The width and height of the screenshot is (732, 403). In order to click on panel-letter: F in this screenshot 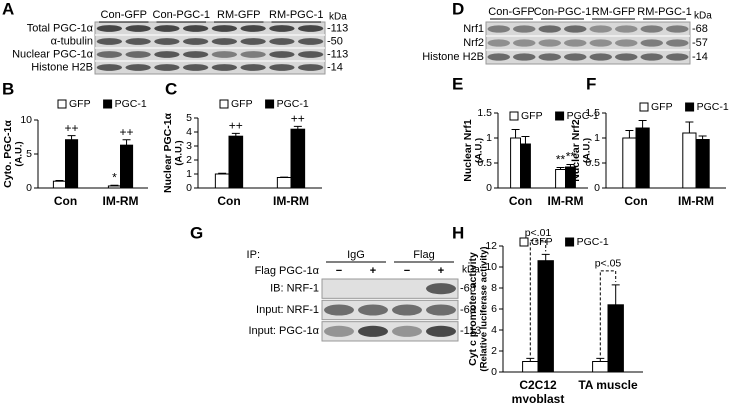, I will do `click(591, 83)`.